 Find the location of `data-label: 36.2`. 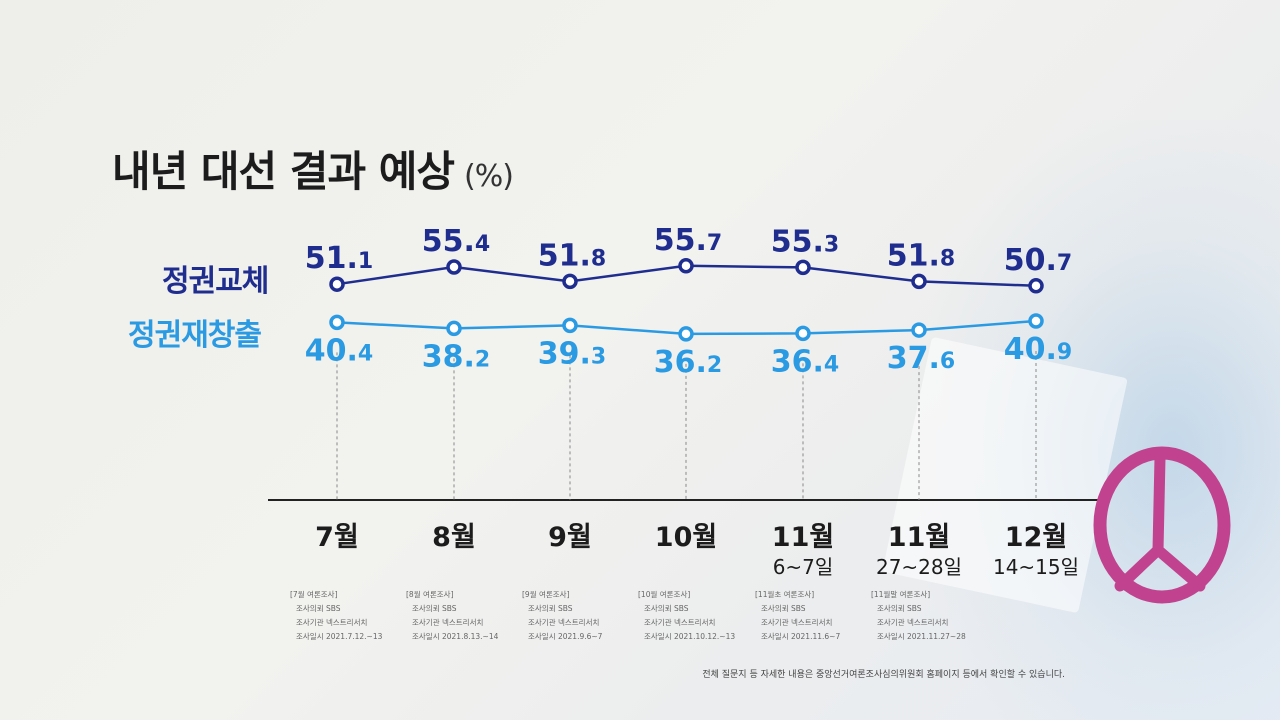

data-label: 36.2 is located at coordinates (688, 362).